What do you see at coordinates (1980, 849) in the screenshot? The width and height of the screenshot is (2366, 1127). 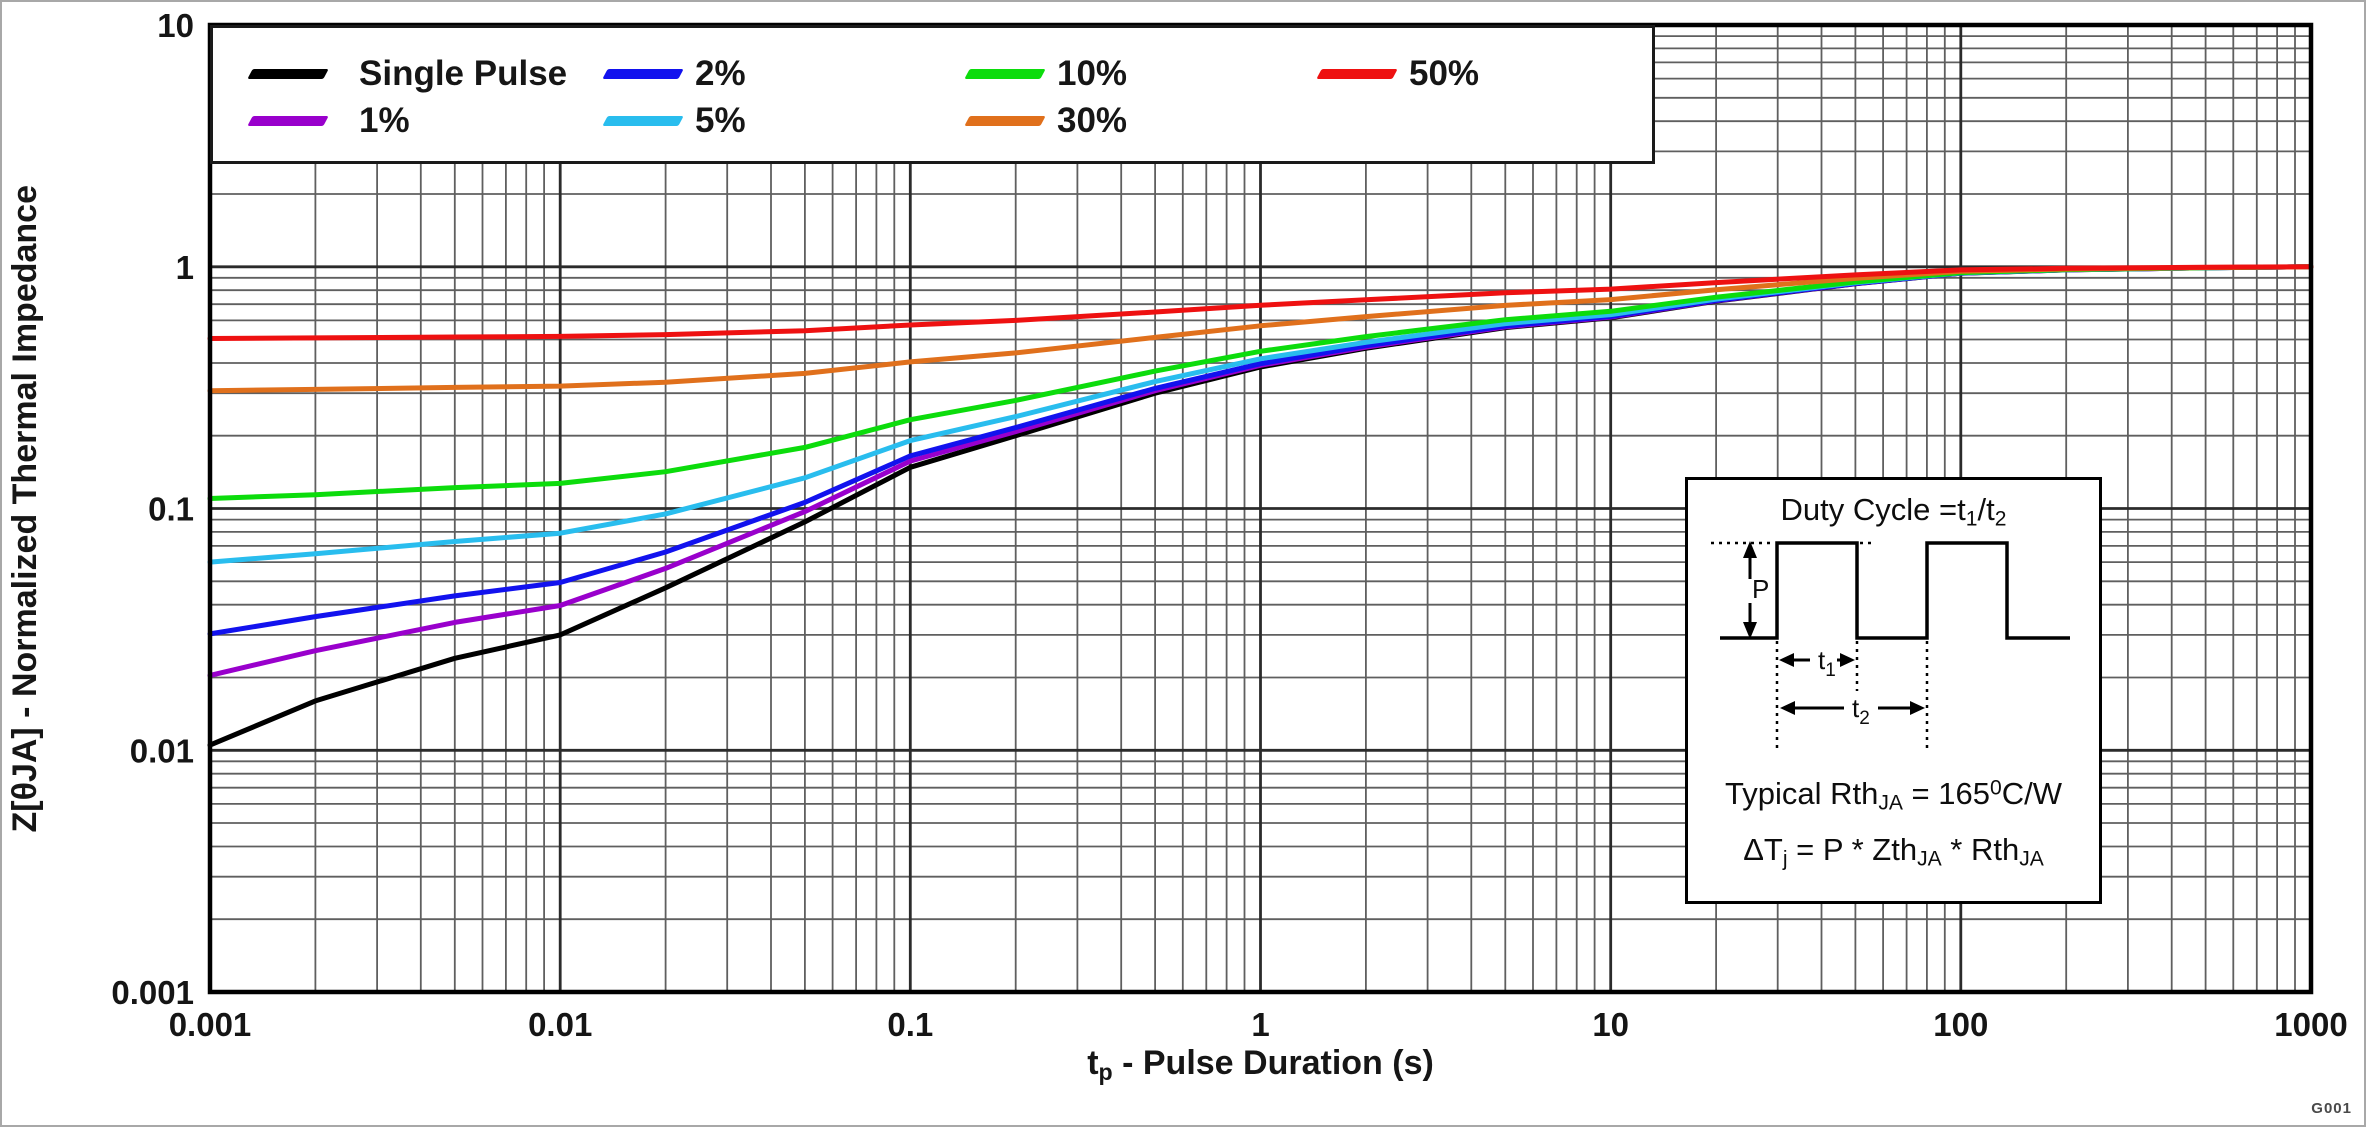 I see `dtj-mid2: * Rth` at bounding box center [1980, 849].